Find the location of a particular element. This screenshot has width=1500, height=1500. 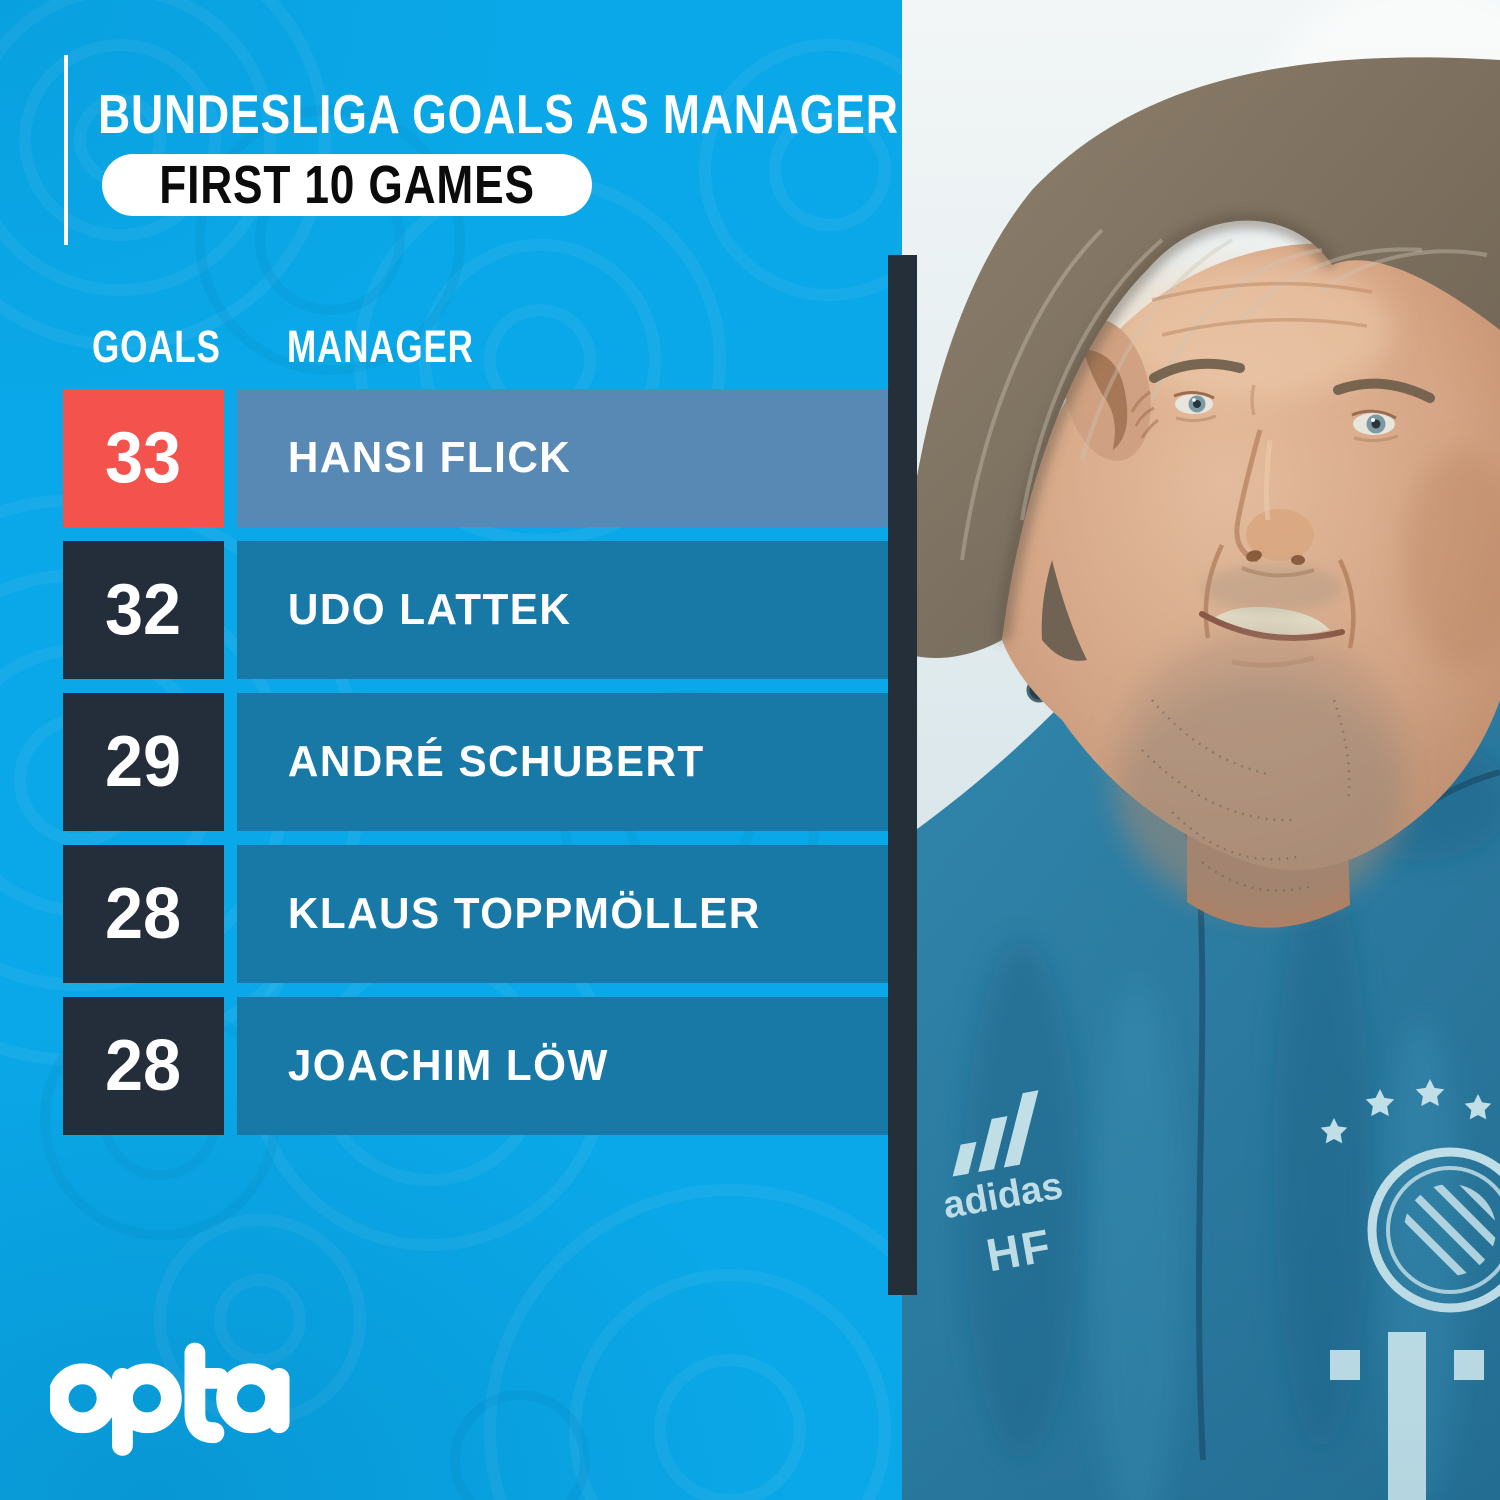

manager-name: UDO LATTEK is located at coordinates (429, 609).